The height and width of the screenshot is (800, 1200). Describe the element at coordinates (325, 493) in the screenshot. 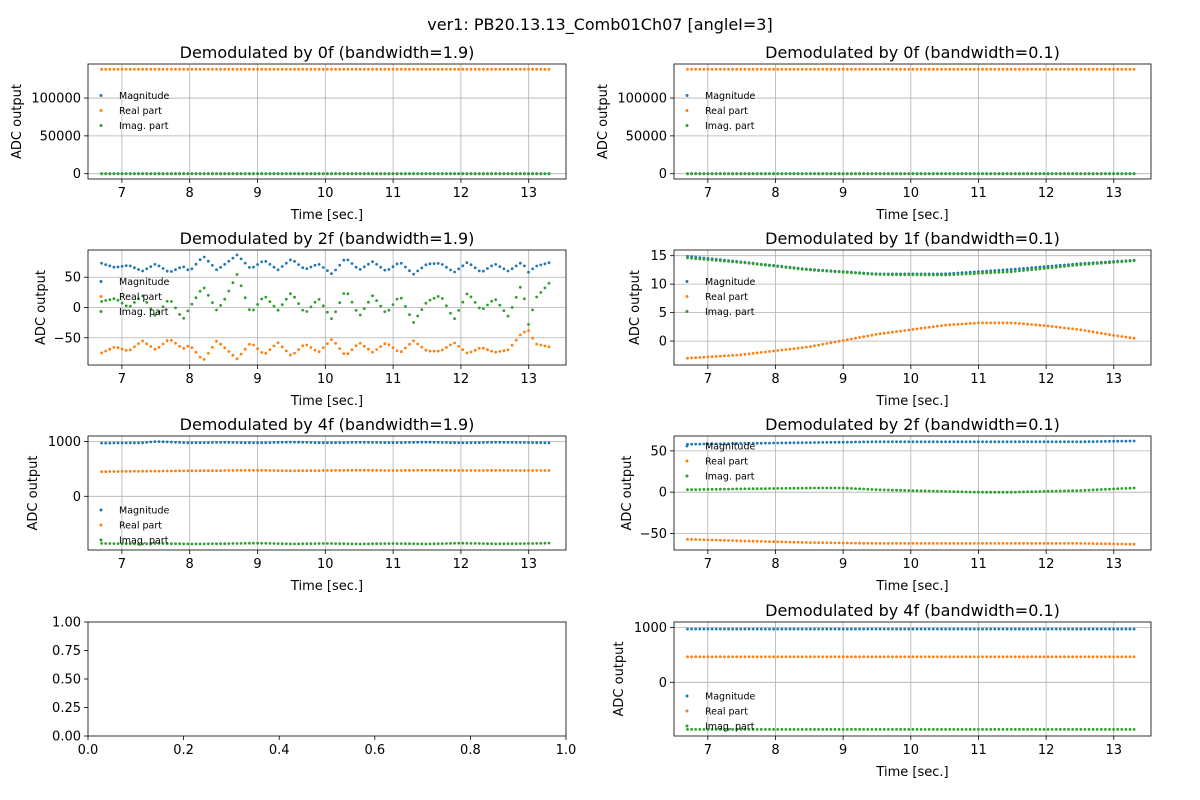

I see `data-points` at that location.